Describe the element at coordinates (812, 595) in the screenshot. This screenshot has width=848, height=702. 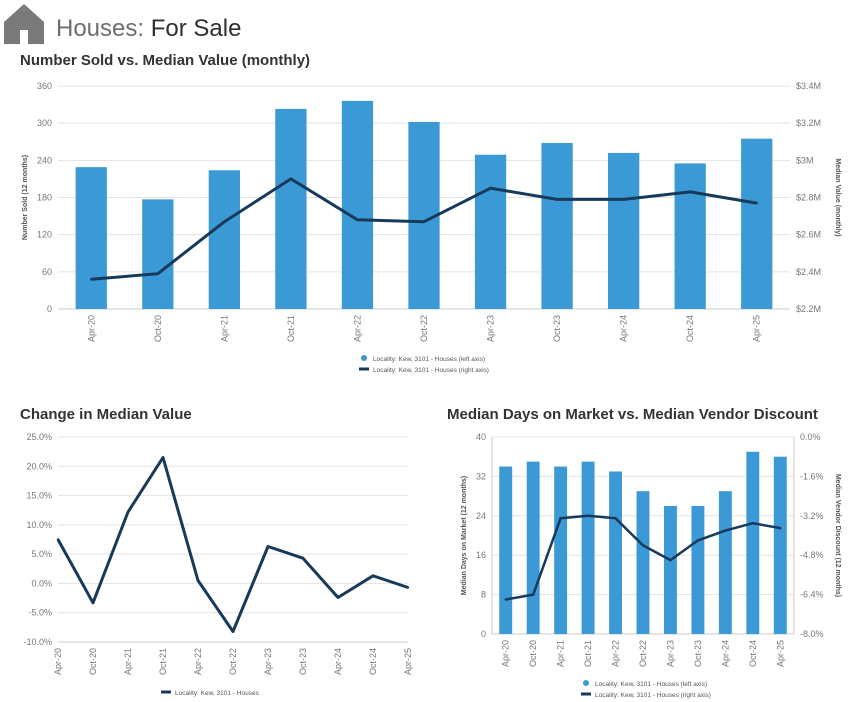
I see `y-tick-label-right: -6.4%` at that location.